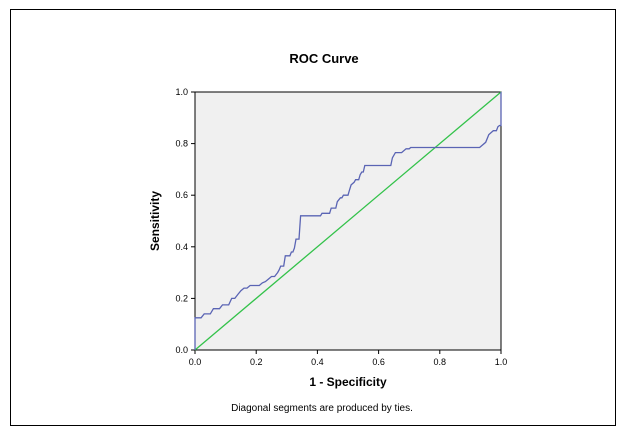  Describe the element at coordinates (181, 92) in the screenshot. I see `y-tick-label: 1.0` at that location.